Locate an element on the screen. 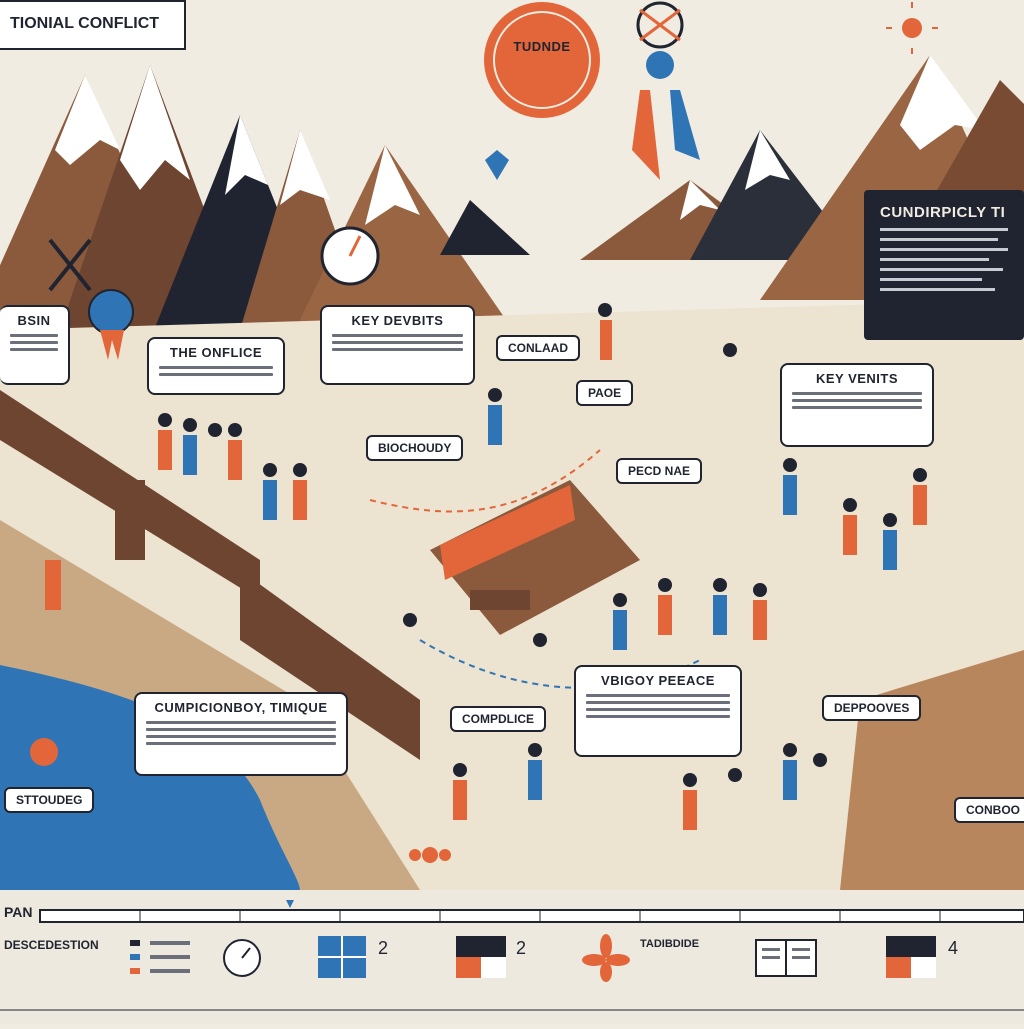  timeline-mid-text: TADIBDIDE is located at coordinates (670, 944).